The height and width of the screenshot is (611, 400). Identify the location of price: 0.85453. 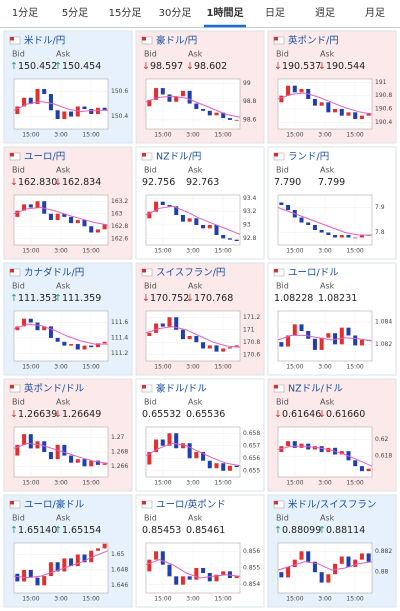
(161, 530).